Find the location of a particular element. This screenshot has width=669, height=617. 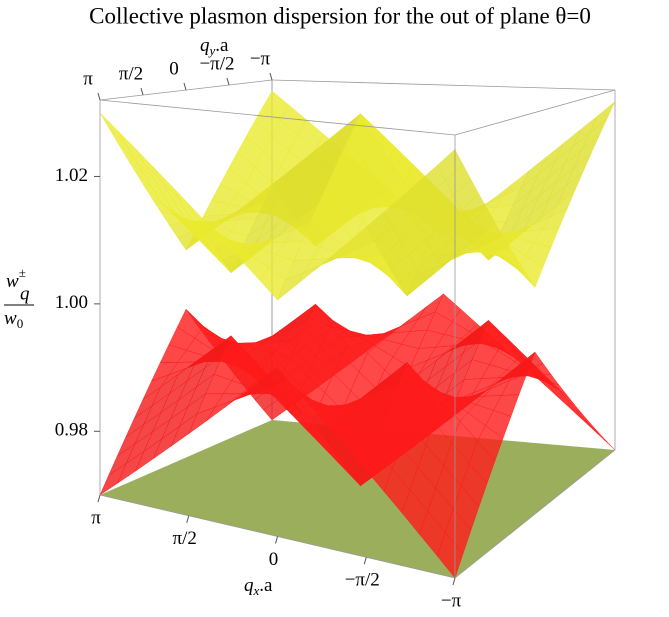

y-axis-label: qy.a is located at coordinates (214, 46).